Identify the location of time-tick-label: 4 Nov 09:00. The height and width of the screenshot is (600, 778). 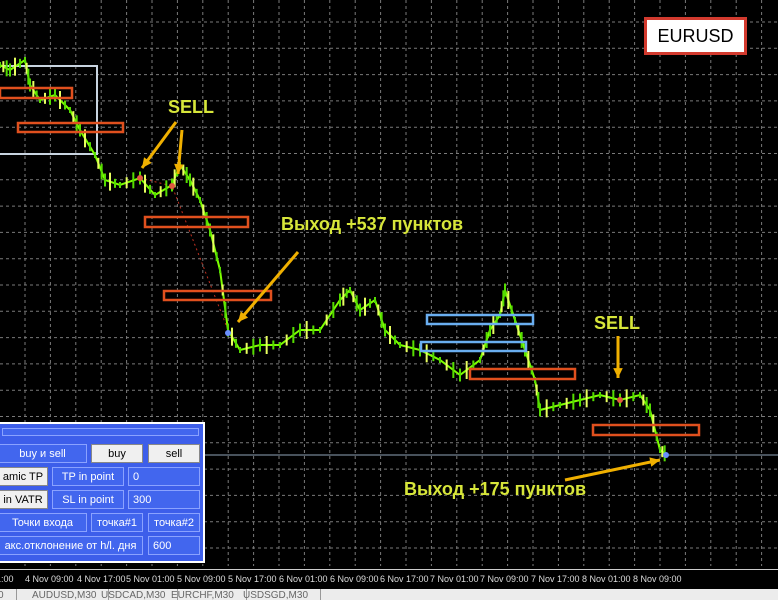
(49, 579).